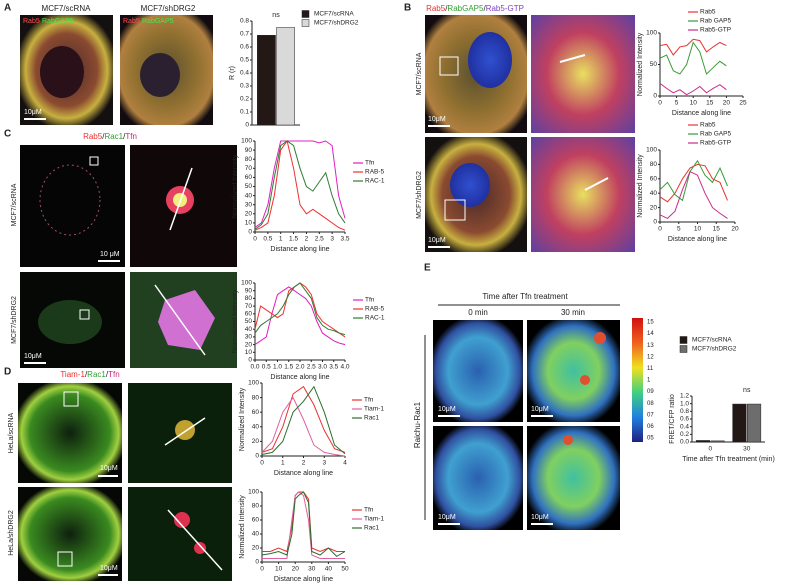 This screenshot has width=800, height=585. What do you see at coordinates (679, 229) in the screenshot?
I see `x-tick-label: 5` at bounding box center [679, 229].